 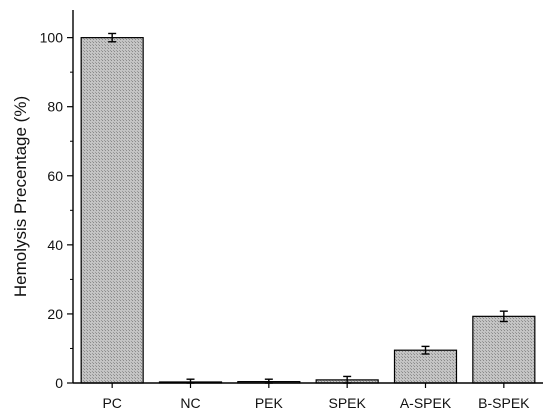 I want to click on y-axis-title: Hemolysis Precentage (%), so click(x=20, y=196).